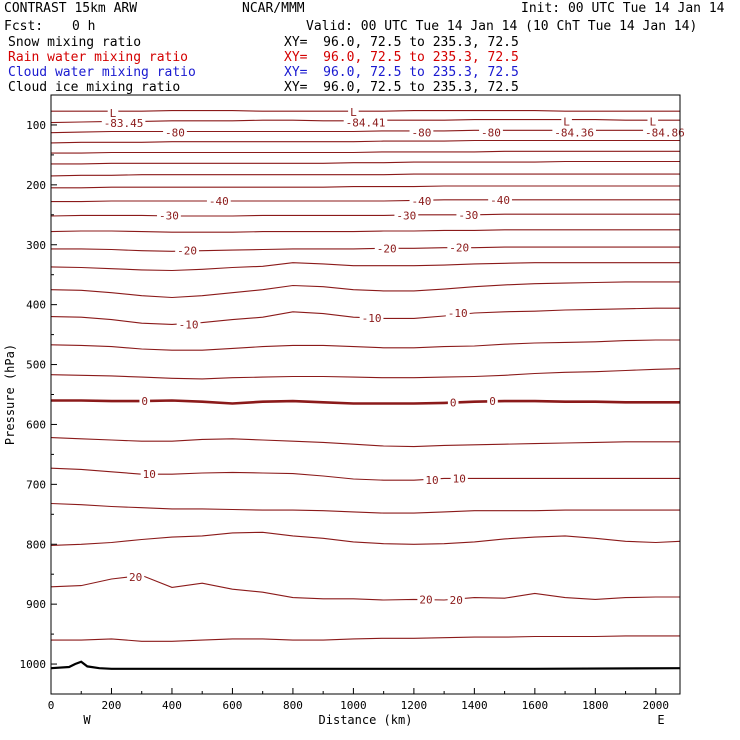 This screenshot has height=740, width=740. What do you see at coordinates (113, 113) in the screenshot?
I see `contour-label-0: L` at bounding box center [113, 113].